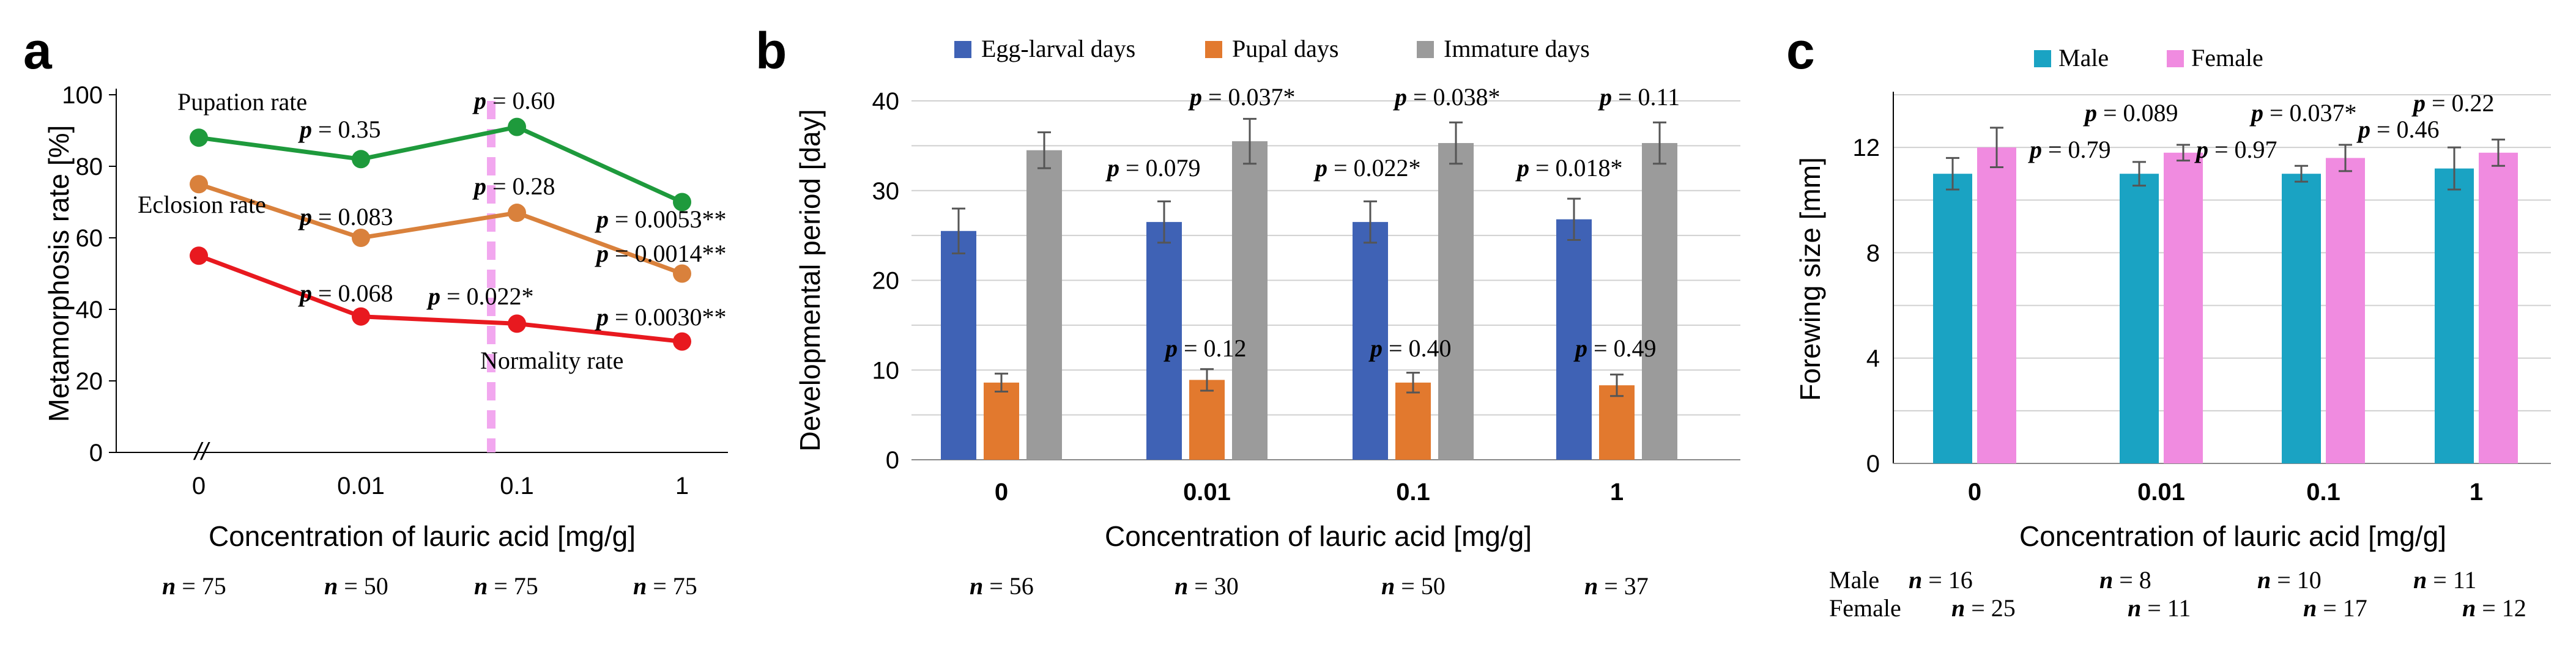 The width and height of the screenshot is (2576, 645). What do you see at coordinates (2303, 113) in the screenshot?
I see `panel-c-pvalue: p = 0.037*` at bounding box center [2303, 113].